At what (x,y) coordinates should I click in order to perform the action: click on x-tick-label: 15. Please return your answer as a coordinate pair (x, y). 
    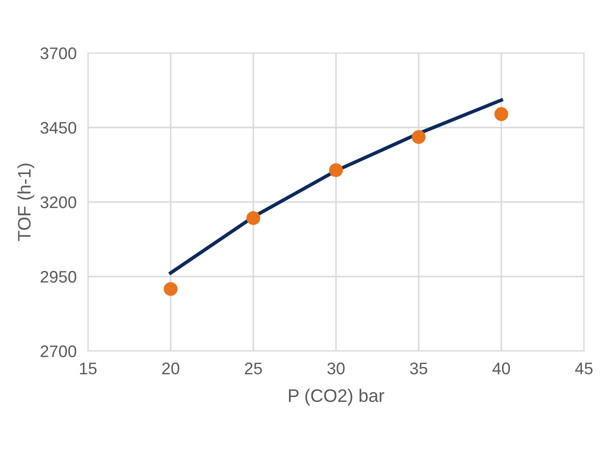
    Looking at the image, I should click on (88, 368).